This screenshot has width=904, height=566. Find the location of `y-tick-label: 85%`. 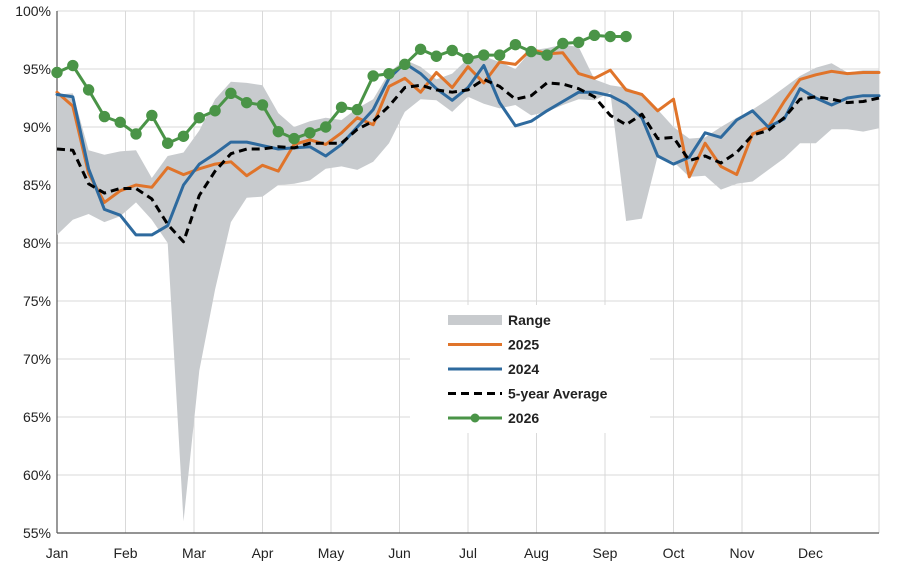

y-tick-label: 85% is located at coordinates (37, 185).